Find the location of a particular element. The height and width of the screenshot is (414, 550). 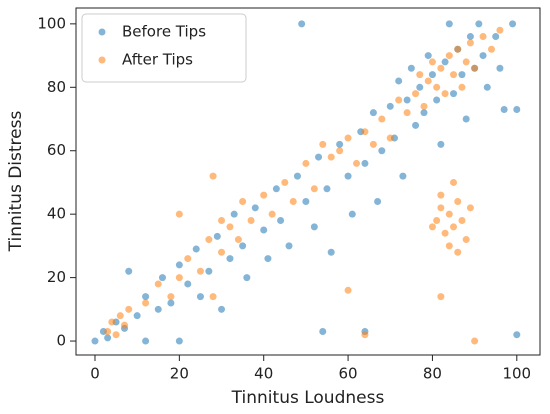

x-tick-label: 20 is located at coordinates (179, 374).